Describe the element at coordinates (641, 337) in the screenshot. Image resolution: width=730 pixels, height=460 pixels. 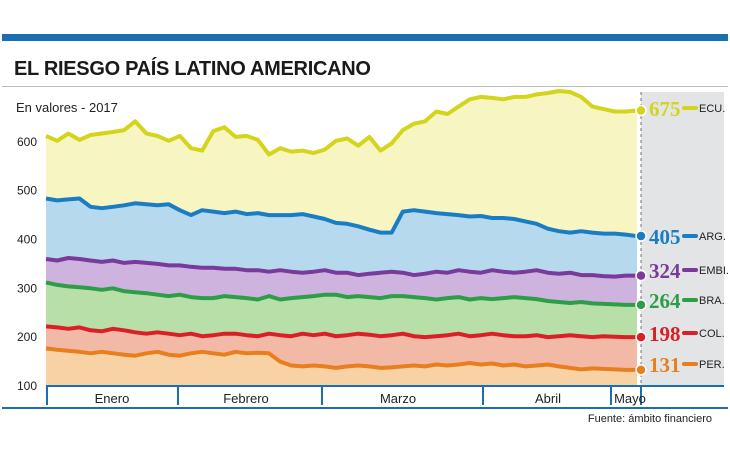
I see `end-marker-col` at that location.